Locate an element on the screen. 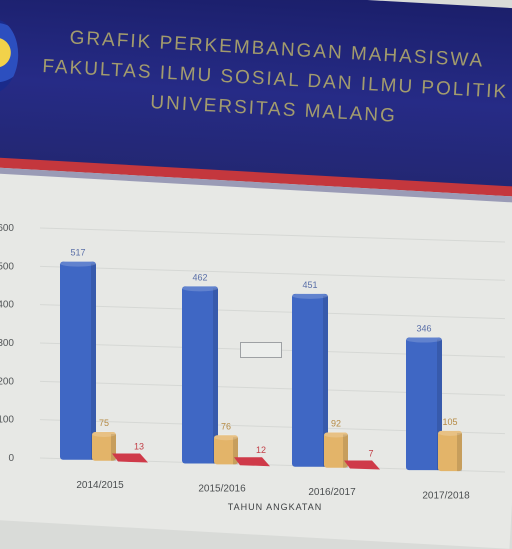  category-label: 2016/2017 is located at coordinates (332, 492).